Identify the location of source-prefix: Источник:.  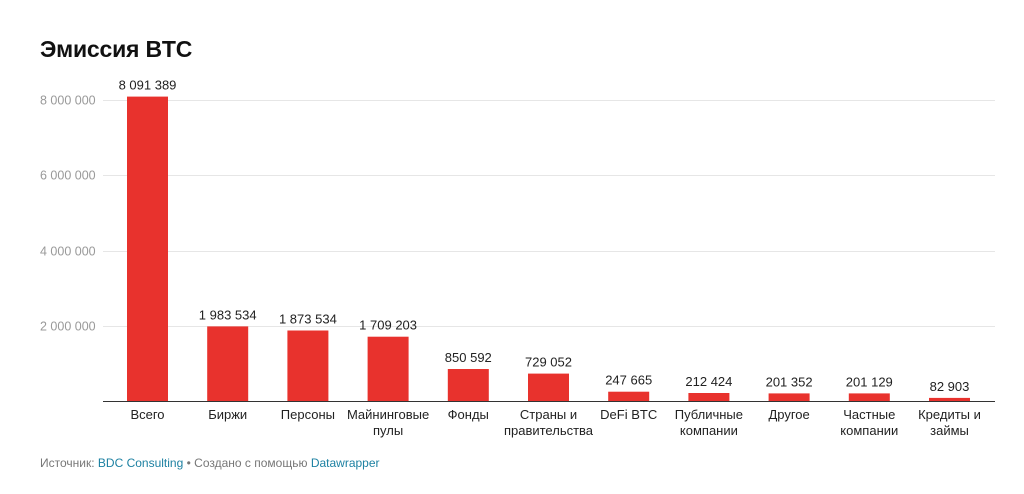
(69, 463).